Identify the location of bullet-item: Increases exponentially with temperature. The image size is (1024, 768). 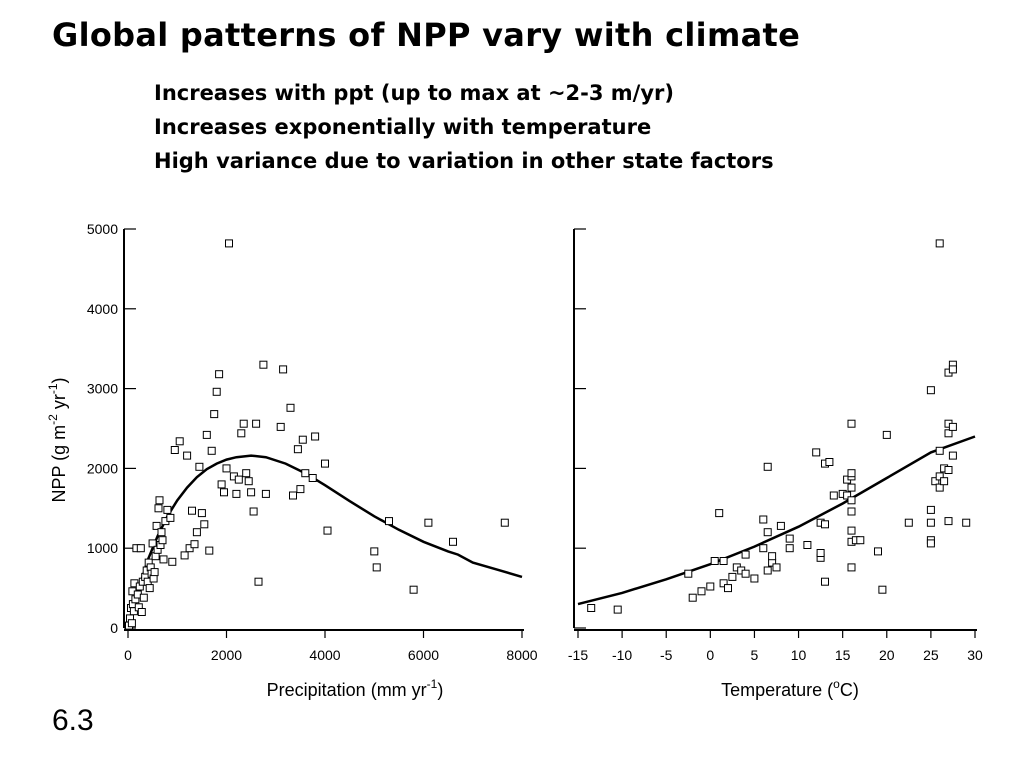
(403, 127).